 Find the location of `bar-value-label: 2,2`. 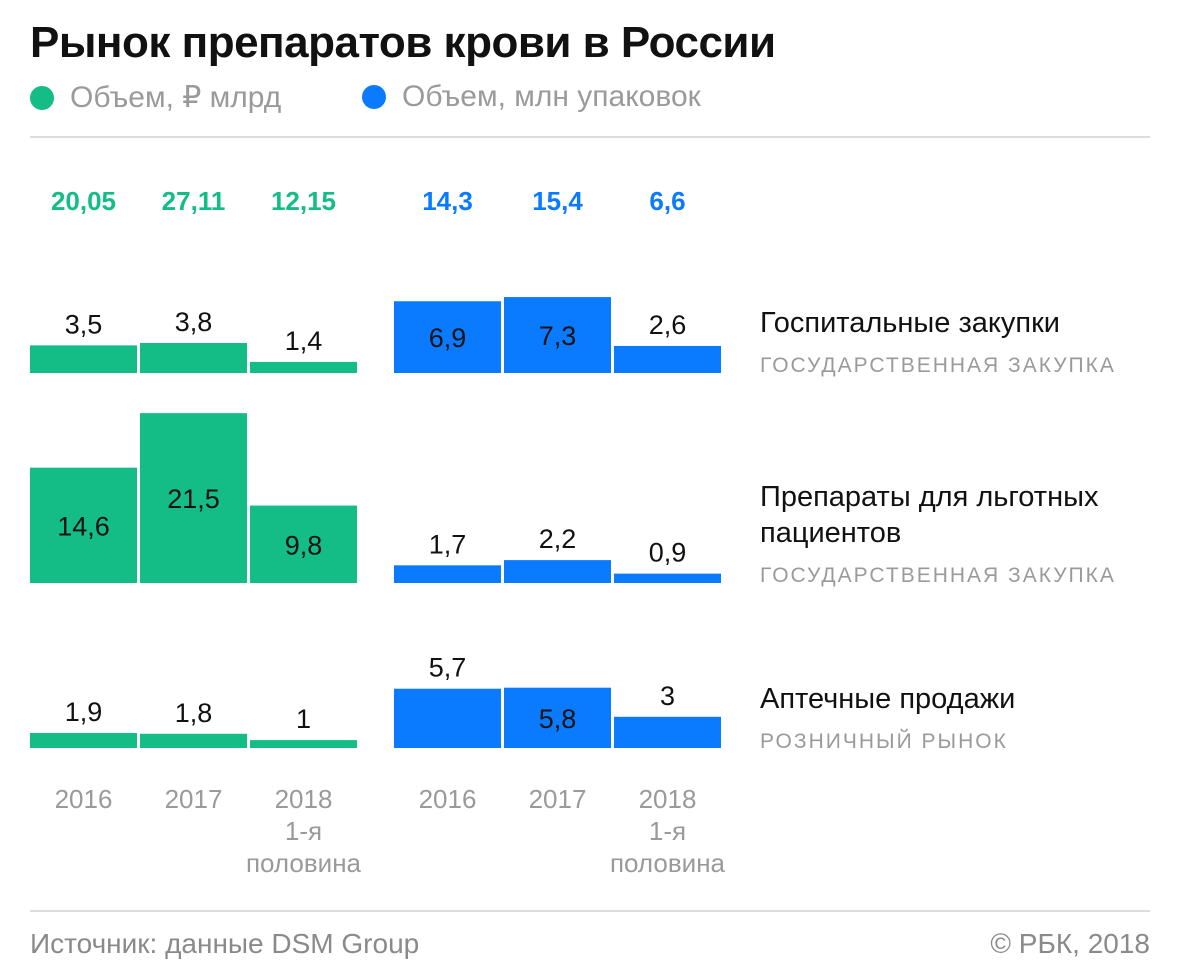

bar-value-label: 2,2 is located at coordinates (558, 539).